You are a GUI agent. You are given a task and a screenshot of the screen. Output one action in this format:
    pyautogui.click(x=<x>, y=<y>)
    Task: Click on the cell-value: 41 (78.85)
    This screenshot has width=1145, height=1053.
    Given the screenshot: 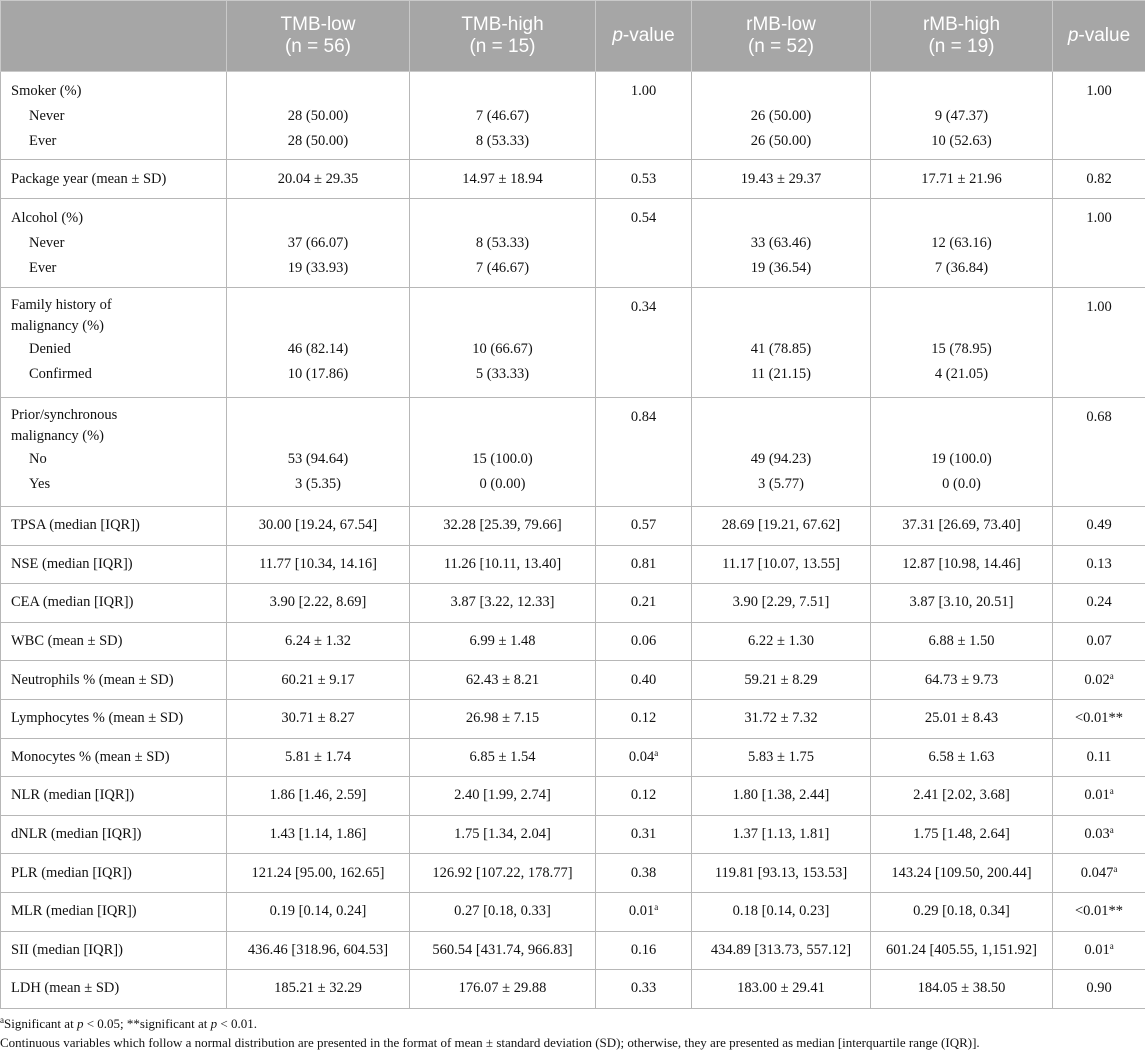 What is the action you would take?
    pyautogui.click(x=781, y=349)
    